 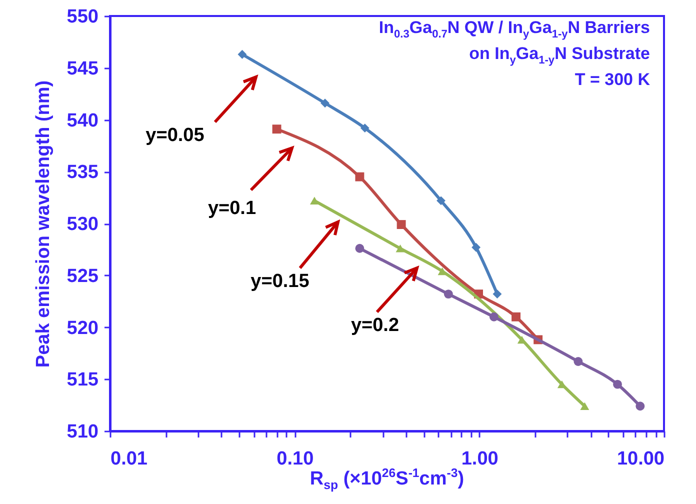 I want to click on text: In$_{0.3}$Ga$_{0.7}$N QW / In$_{y}$Ga$_{1-y}$N Barriers, so click(x=514, y=29).